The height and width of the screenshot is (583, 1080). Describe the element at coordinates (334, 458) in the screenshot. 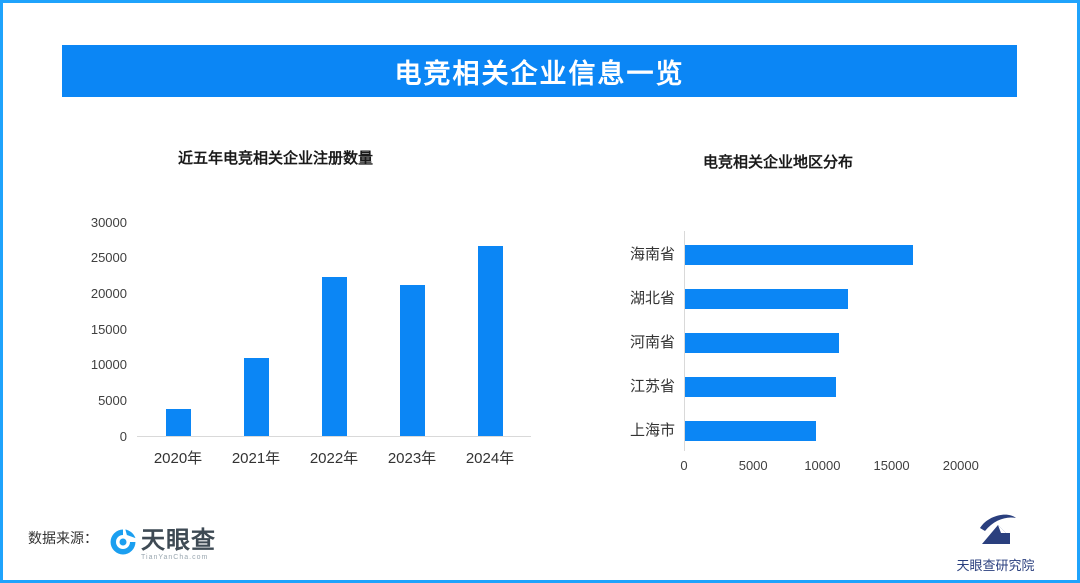

I see `x-category-label: 2022年` at that location.